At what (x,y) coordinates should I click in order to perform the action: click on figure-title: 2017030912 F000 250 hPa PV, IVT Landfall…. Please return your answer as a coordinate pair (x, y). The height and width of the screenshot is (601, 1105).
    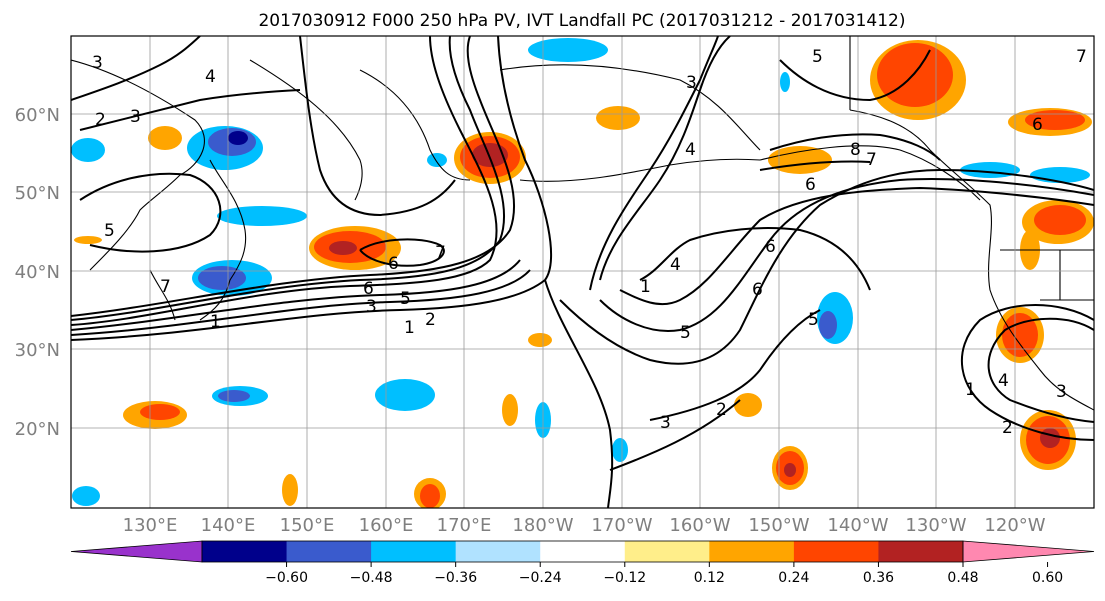
    Looking at the image, I should click on (581, 21).